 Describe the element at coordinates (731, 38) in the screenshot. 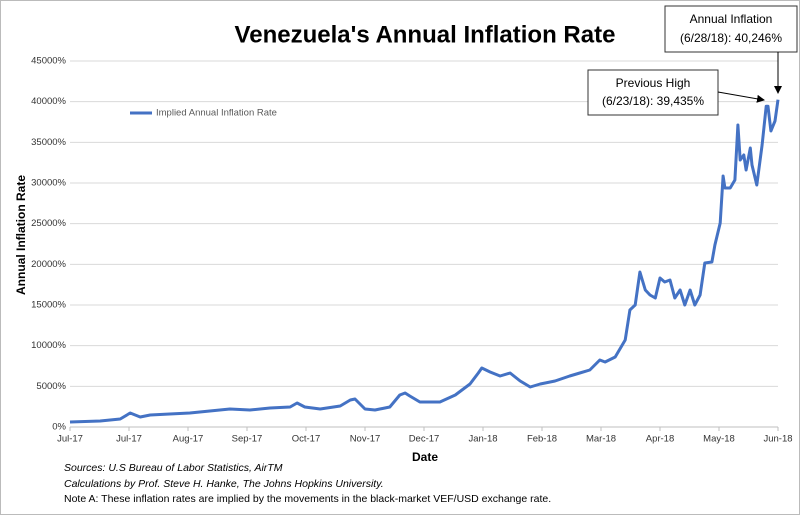

I see `annotation-text: (6/28/18): 40,246%` at that location.